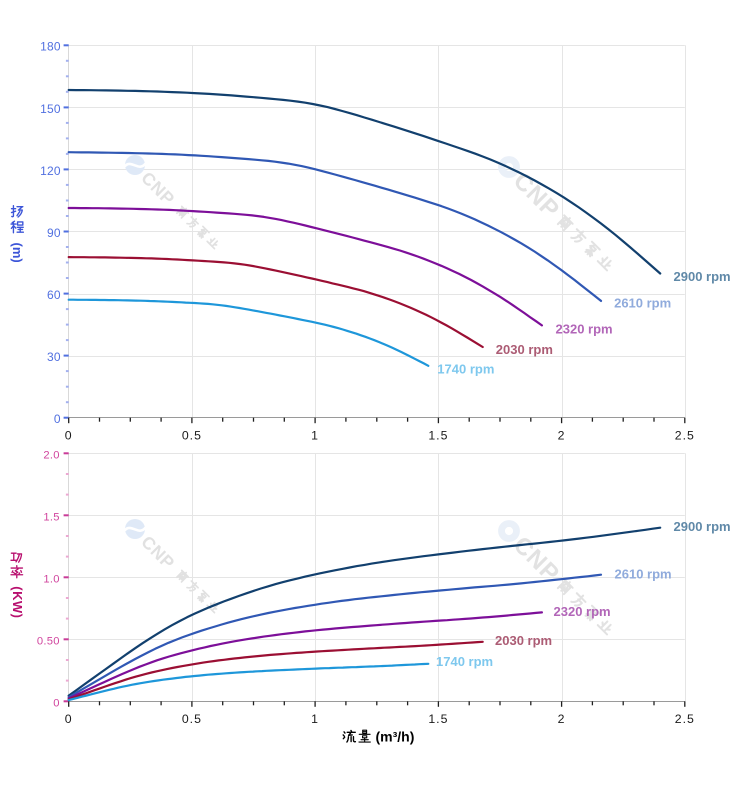 The height and width of the screenshot is (802, 752). Describe the element at coordinates (54, 357) in the screenshot. I see `svg-text: 30` at that location.